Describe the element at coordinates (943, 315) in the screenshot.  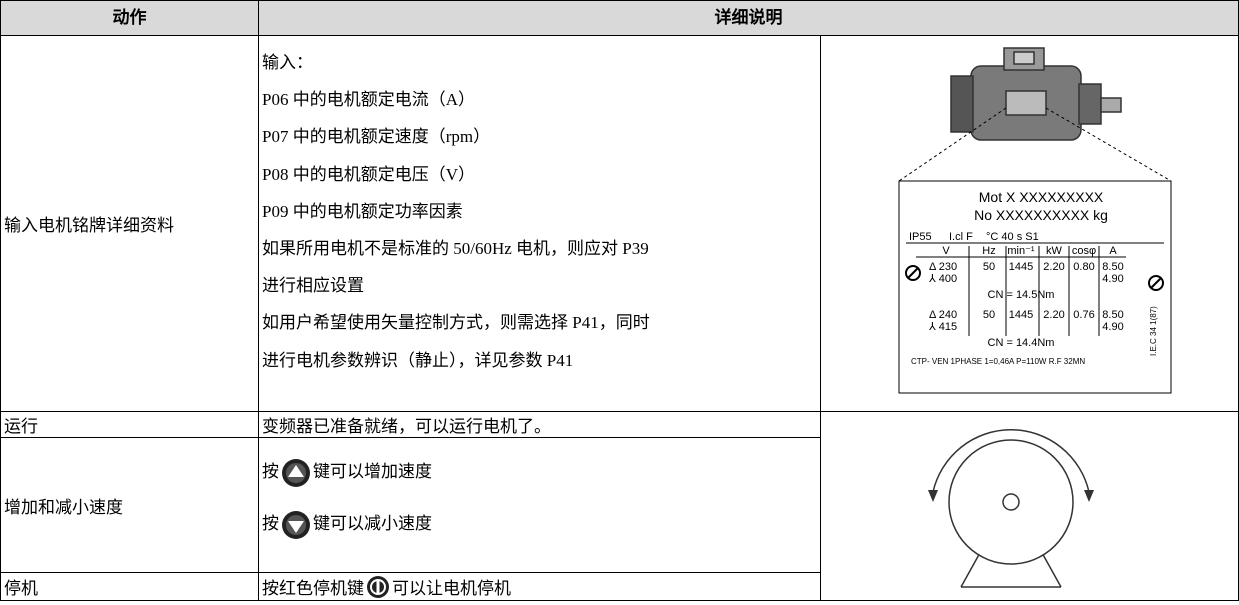
I see `plate-cell: Δ 240` at that location.